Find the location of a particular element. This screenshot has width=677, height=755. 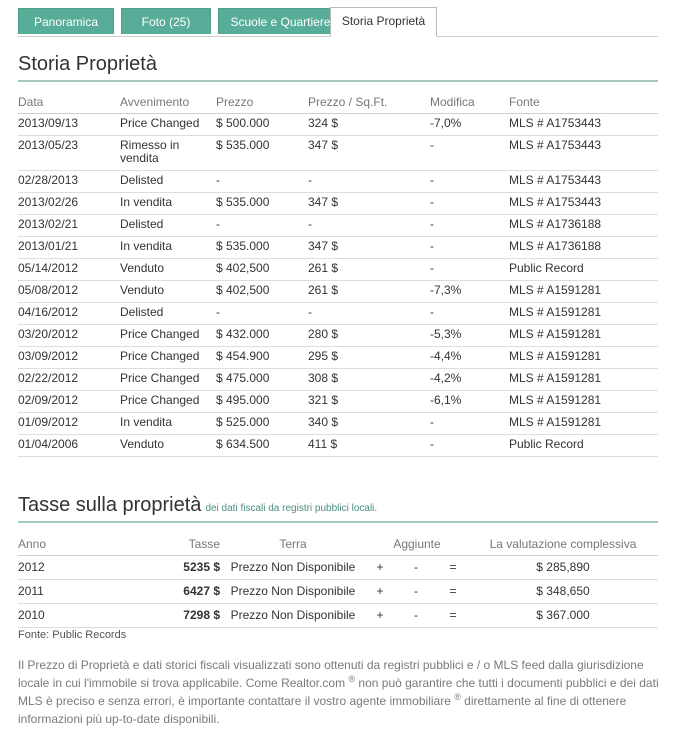

cell-event: Venduto is located at coordinates (168, 291).